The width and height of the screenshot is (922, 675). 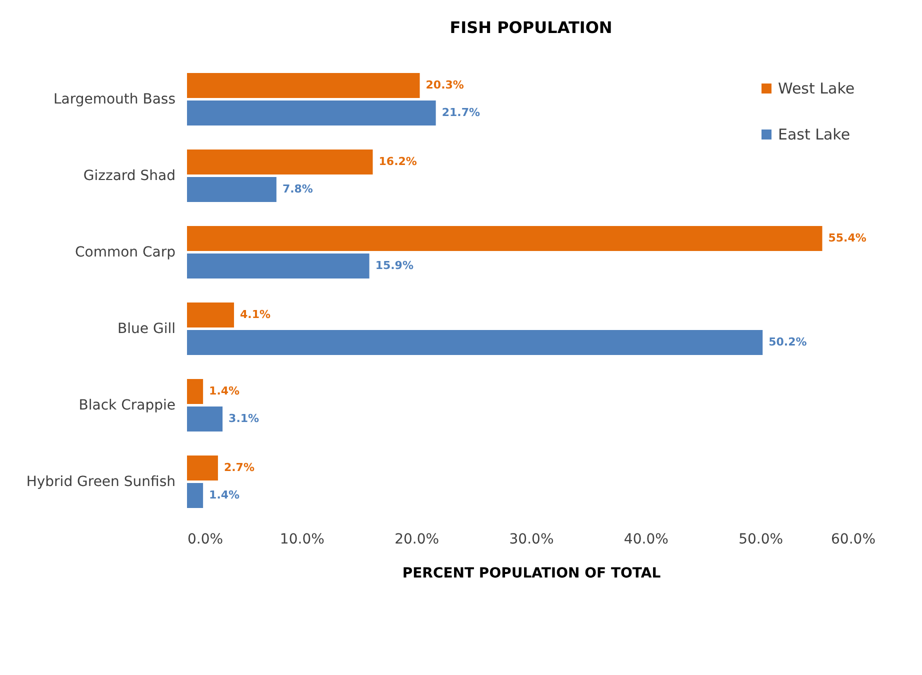 What do you see at coordinates (531, 574) in the screenshot?
I see `x-axis-title: PERCENT POPULATION OF TOTAL` at bounding box center [531, 574].